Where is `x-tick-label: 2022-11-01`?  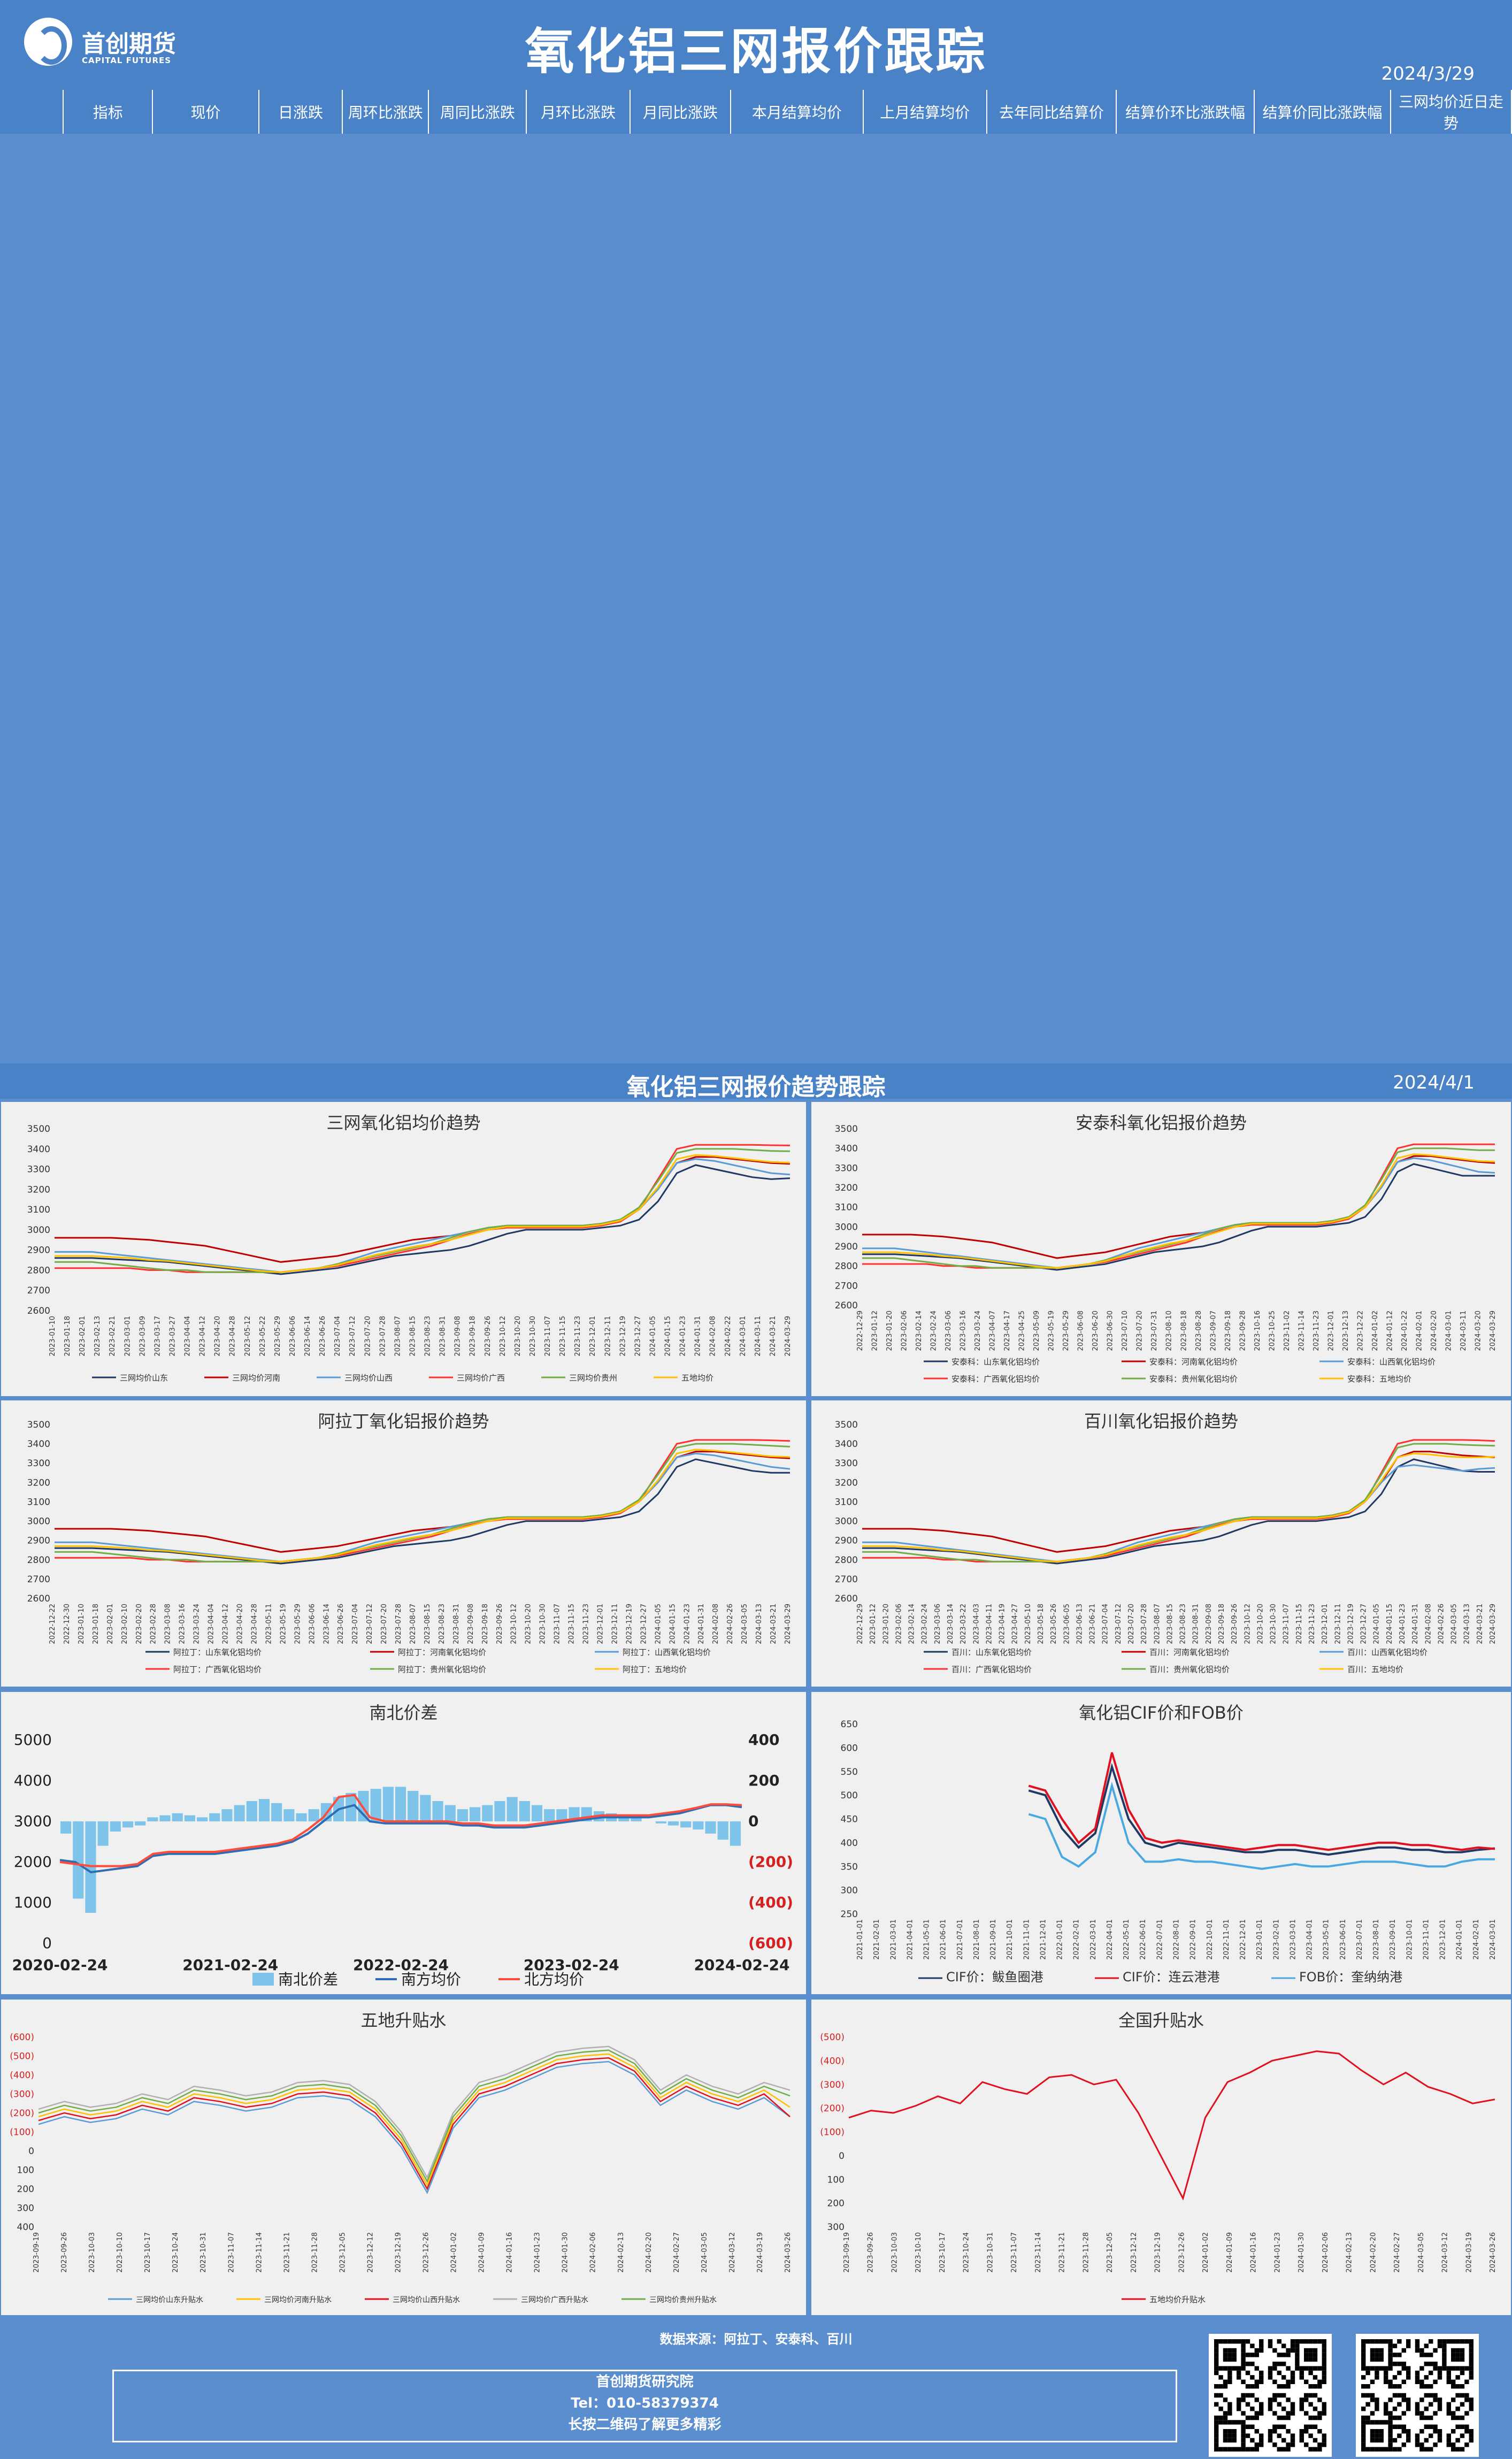 x-tick-label: 2022-11-01 is located at coordinates (1227, 1939).